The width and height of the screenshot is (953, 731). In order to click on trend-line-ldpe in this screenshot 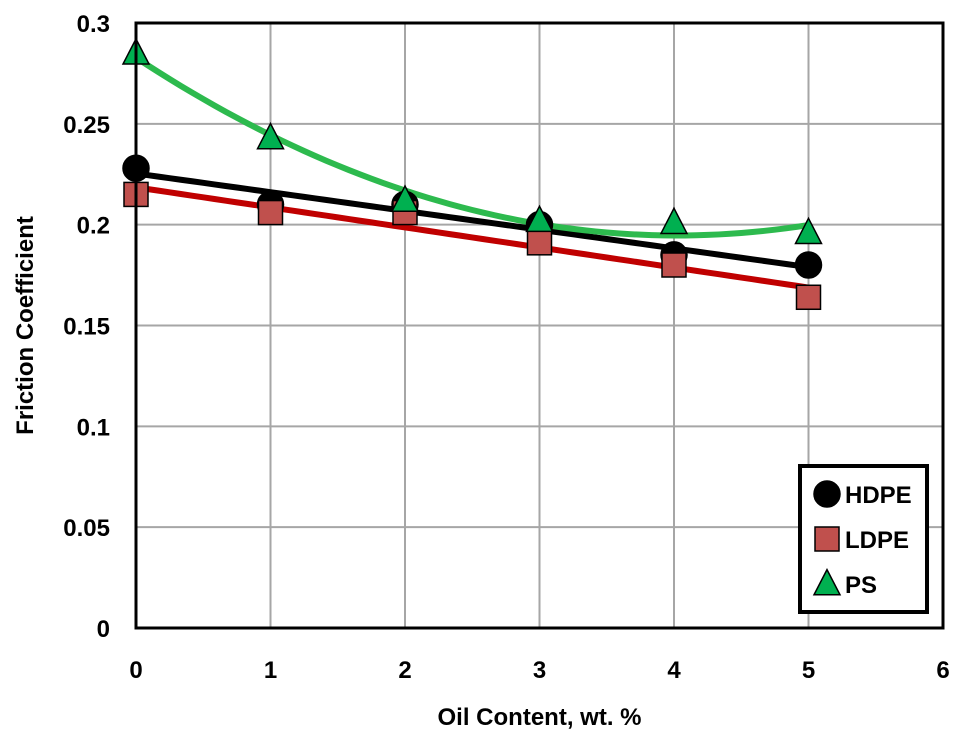, I will do `click(472, 237)`.